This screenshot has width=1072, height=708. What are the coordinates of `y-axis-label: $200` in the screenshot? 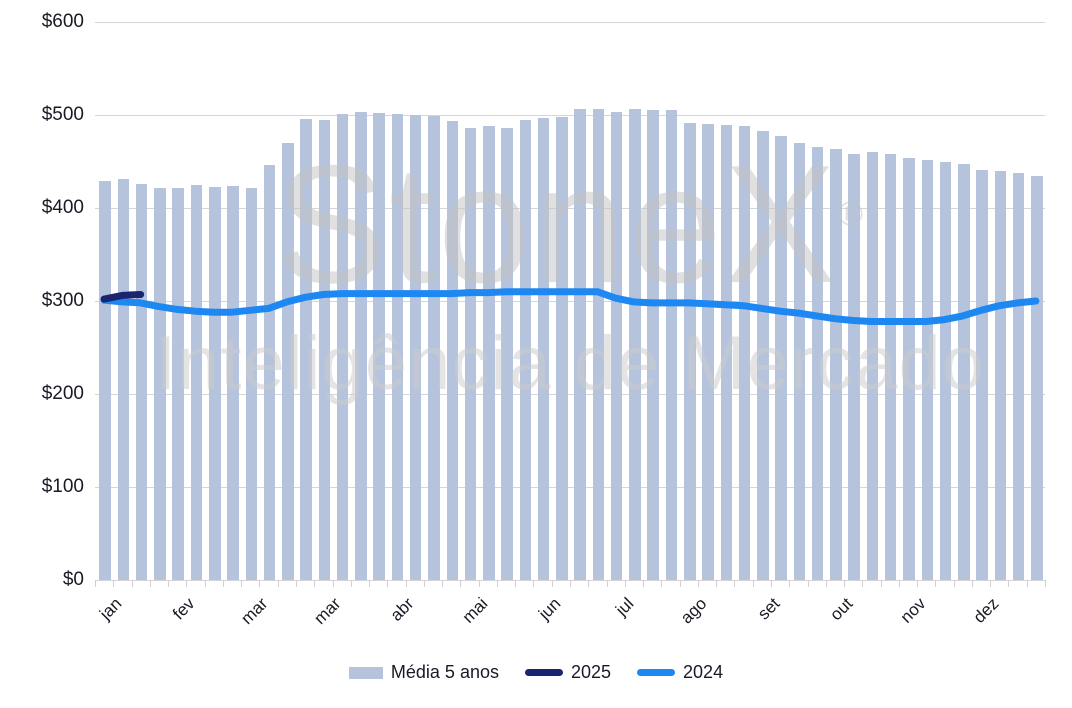 It's located at (62, 393).